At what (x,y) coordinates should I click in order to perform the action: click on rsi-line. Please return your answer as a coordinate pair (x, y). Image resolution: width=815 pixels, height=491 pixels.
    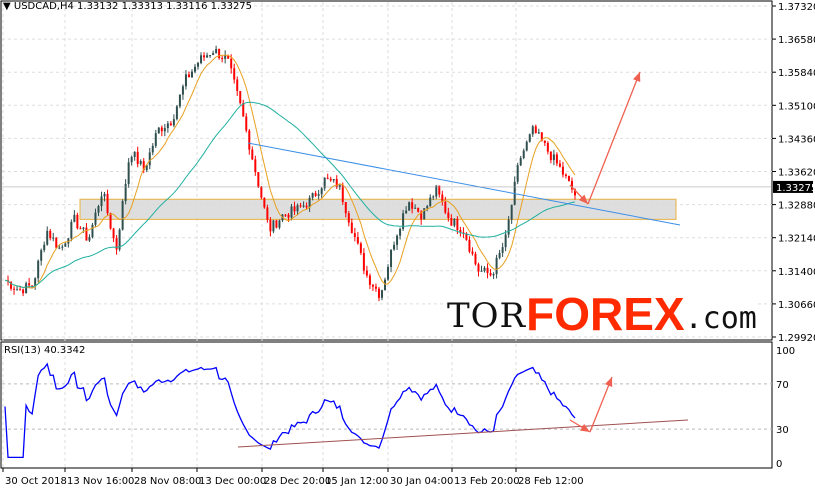
    Looking at the image, I should click on (290, 410).